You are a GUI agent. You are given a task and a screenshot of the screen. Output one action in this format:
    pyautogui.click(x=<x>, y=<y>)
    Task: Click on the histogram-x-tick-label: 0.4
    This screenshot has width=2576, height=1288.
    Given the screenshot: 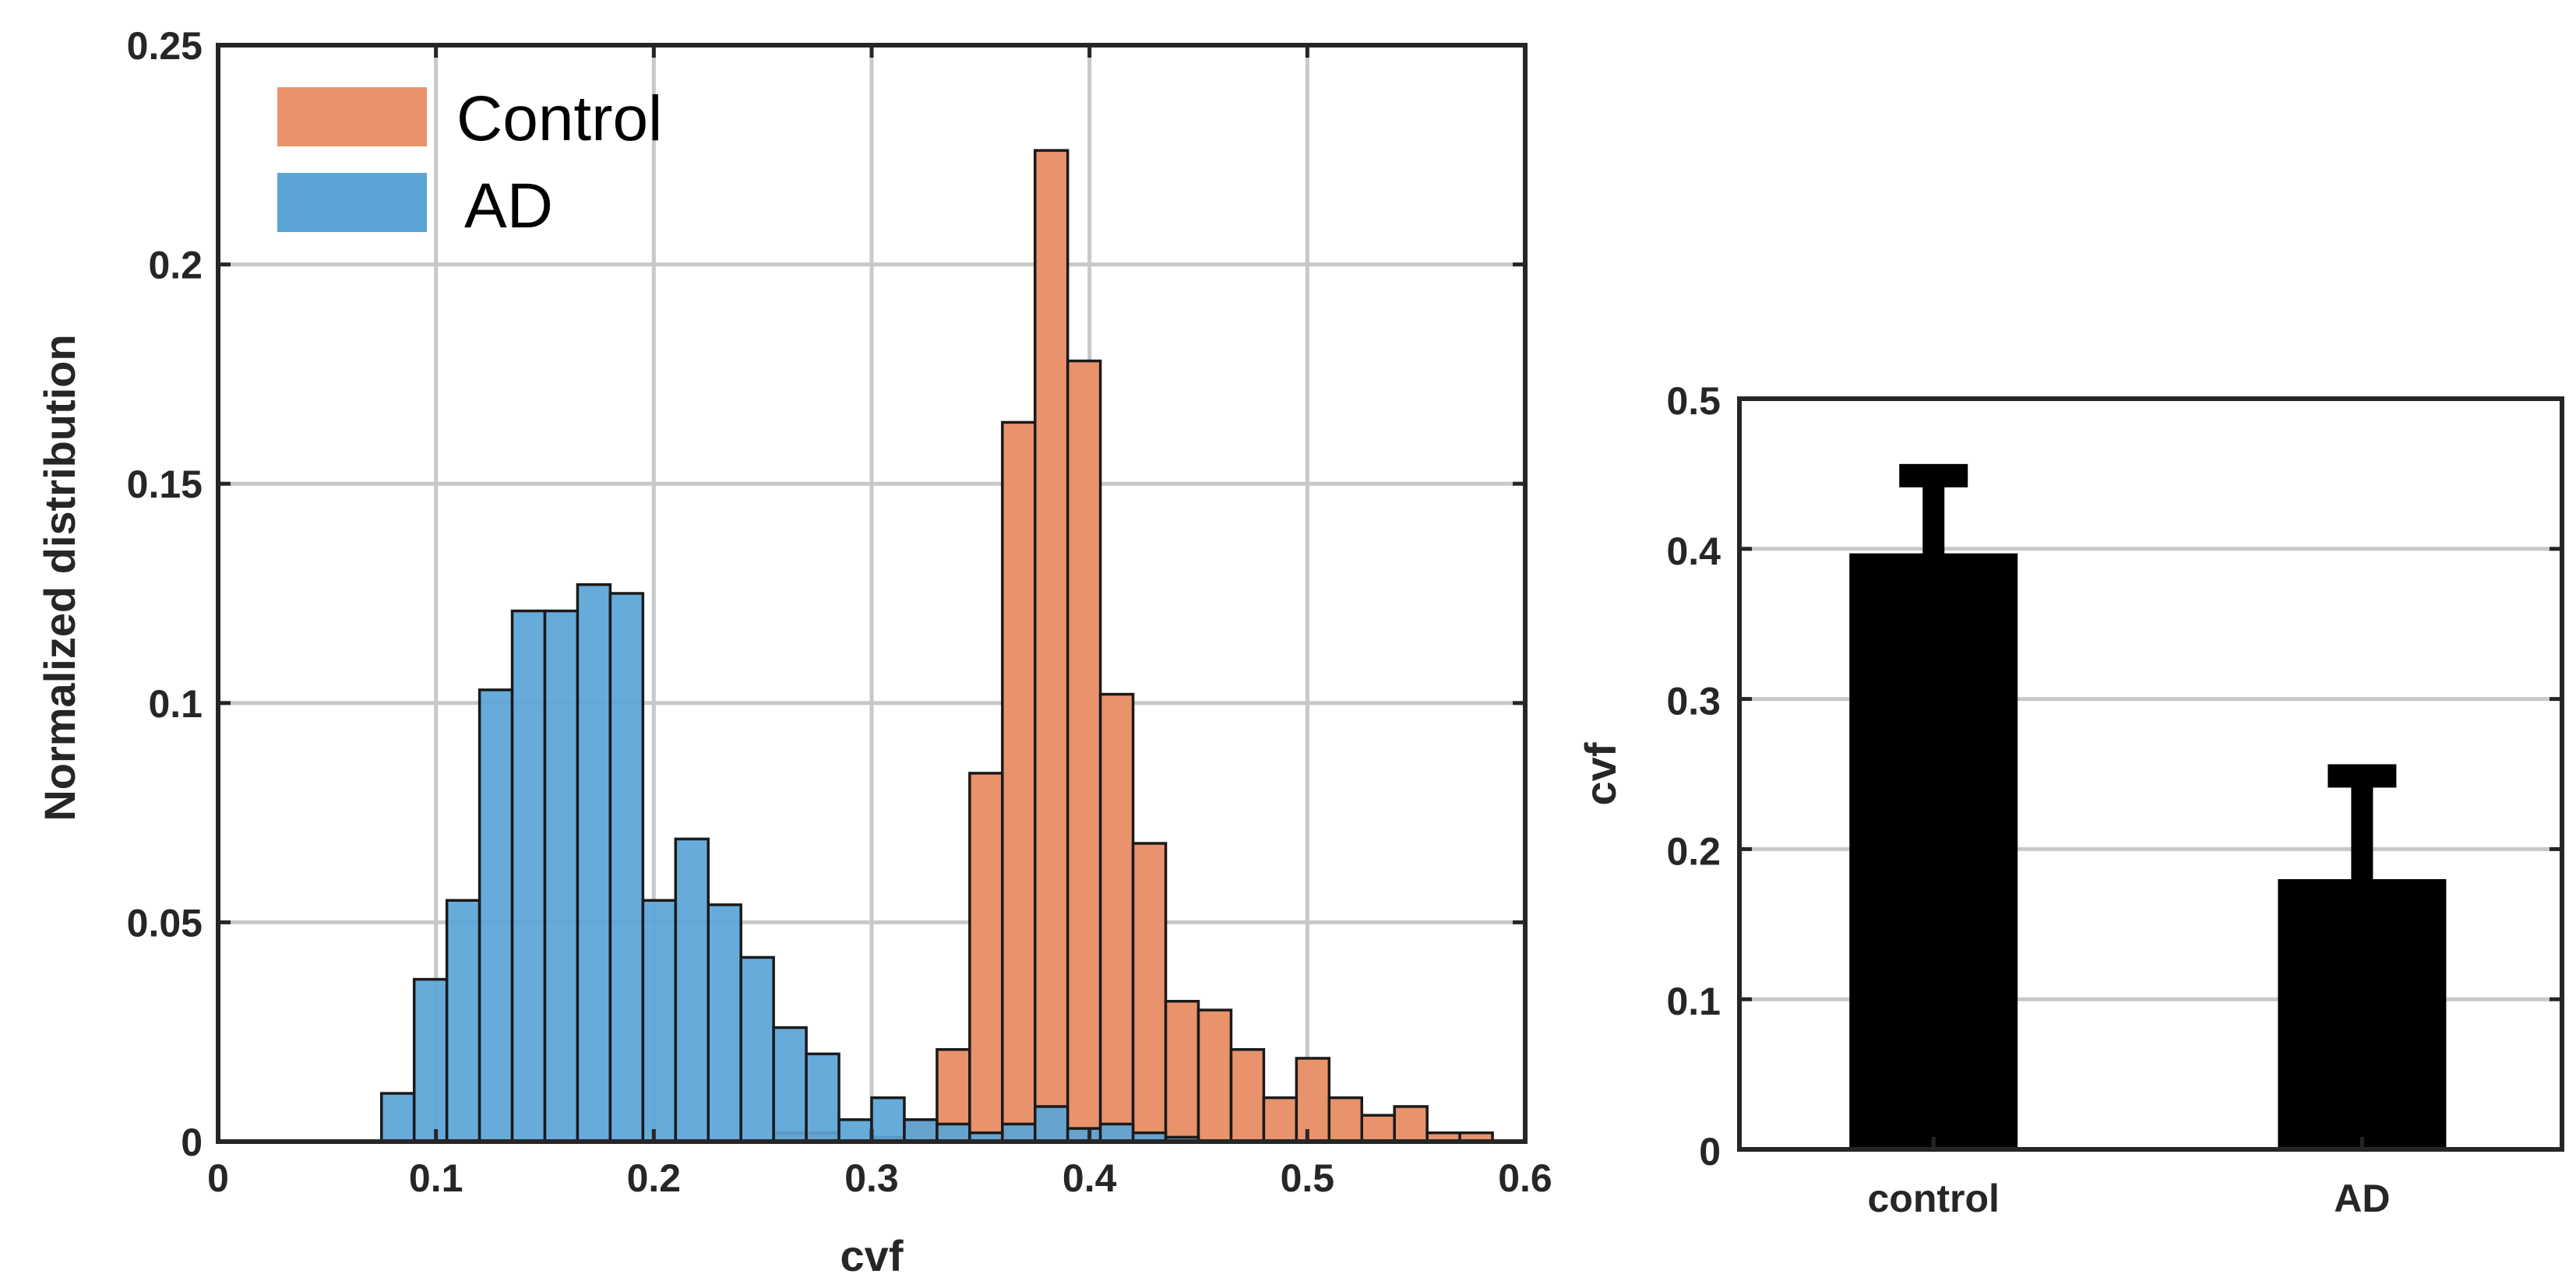 What is the action you would take?
    pyautogui.click(x=1089, y=1178)
    